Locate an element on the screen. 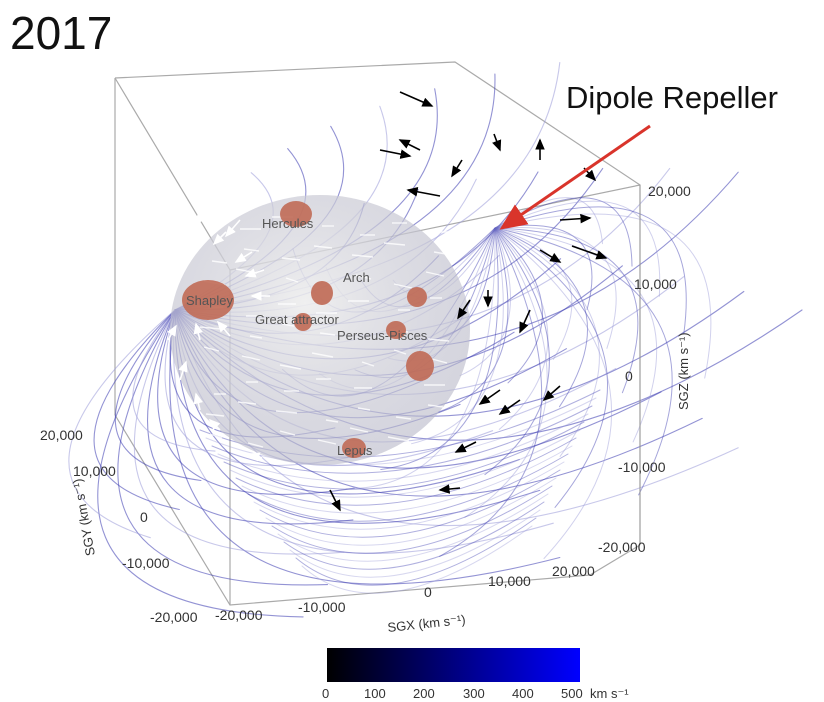 The image size is (824, 702). label-shapley: Shapley is located at coordinates (209, 300).